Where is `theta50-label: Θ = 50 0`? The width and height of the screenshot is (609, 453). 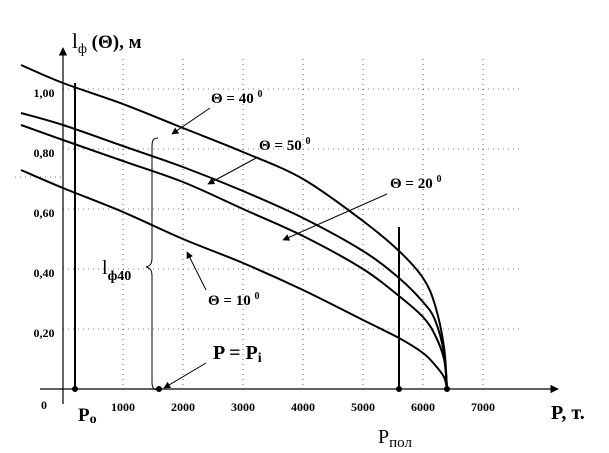 theta50-label: Θ = 50 0 is located at coordinates (284, 145).